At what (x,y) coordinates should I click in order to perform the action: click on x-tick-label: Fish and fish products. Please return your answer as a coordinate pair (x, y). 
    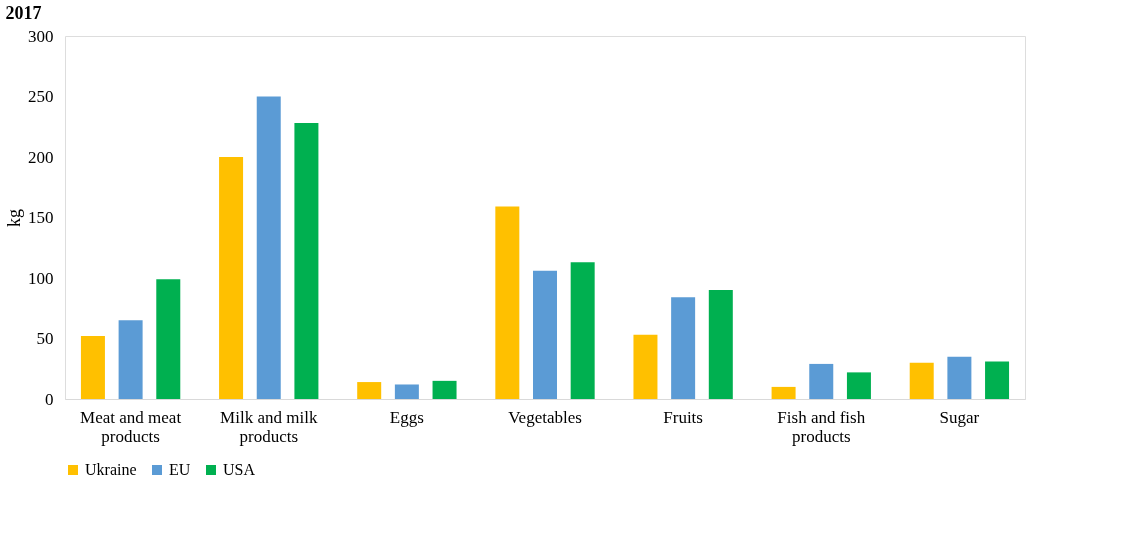
    Looking at the image, I should click on (821, 426).